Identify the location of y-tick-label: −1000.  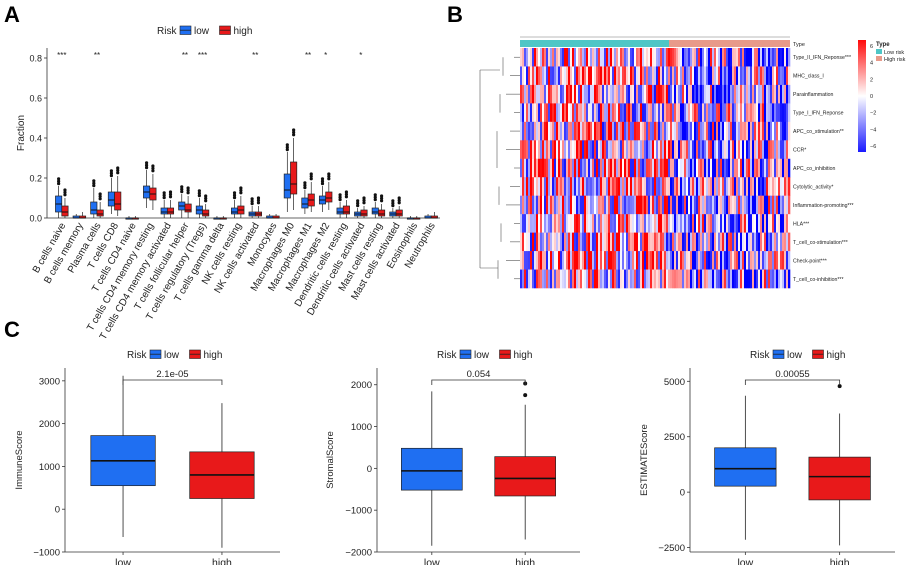
(358, 511).